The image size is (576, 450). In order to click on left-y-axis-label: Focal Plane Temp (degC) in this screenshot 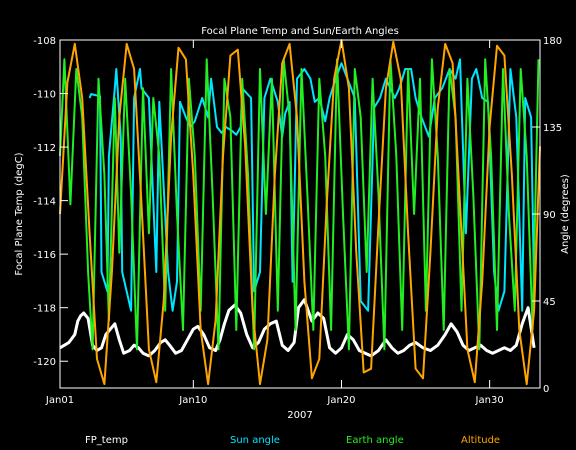, I will do `click(19, 213)`.